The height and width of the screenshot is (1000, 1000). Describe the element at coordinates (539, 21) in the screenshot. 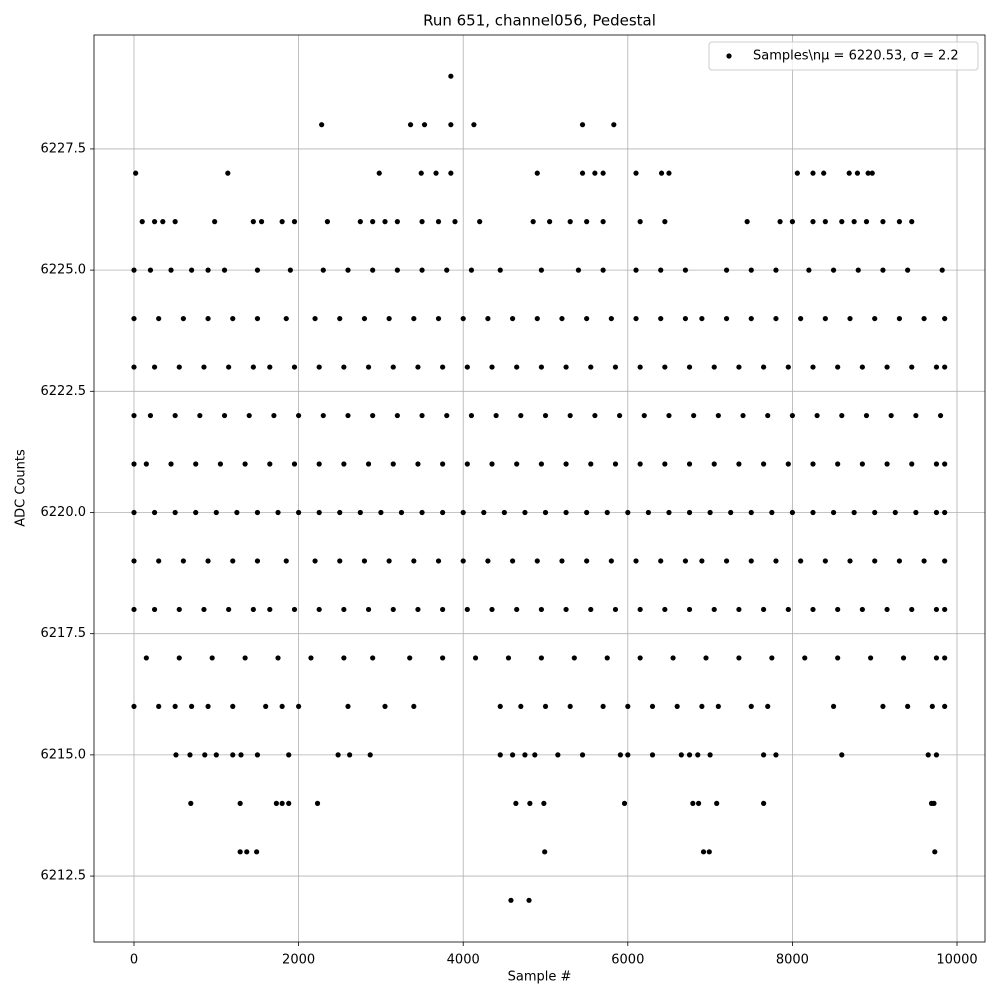

I see `chart-title: Run 651, channel056, Pedestal` at that location.